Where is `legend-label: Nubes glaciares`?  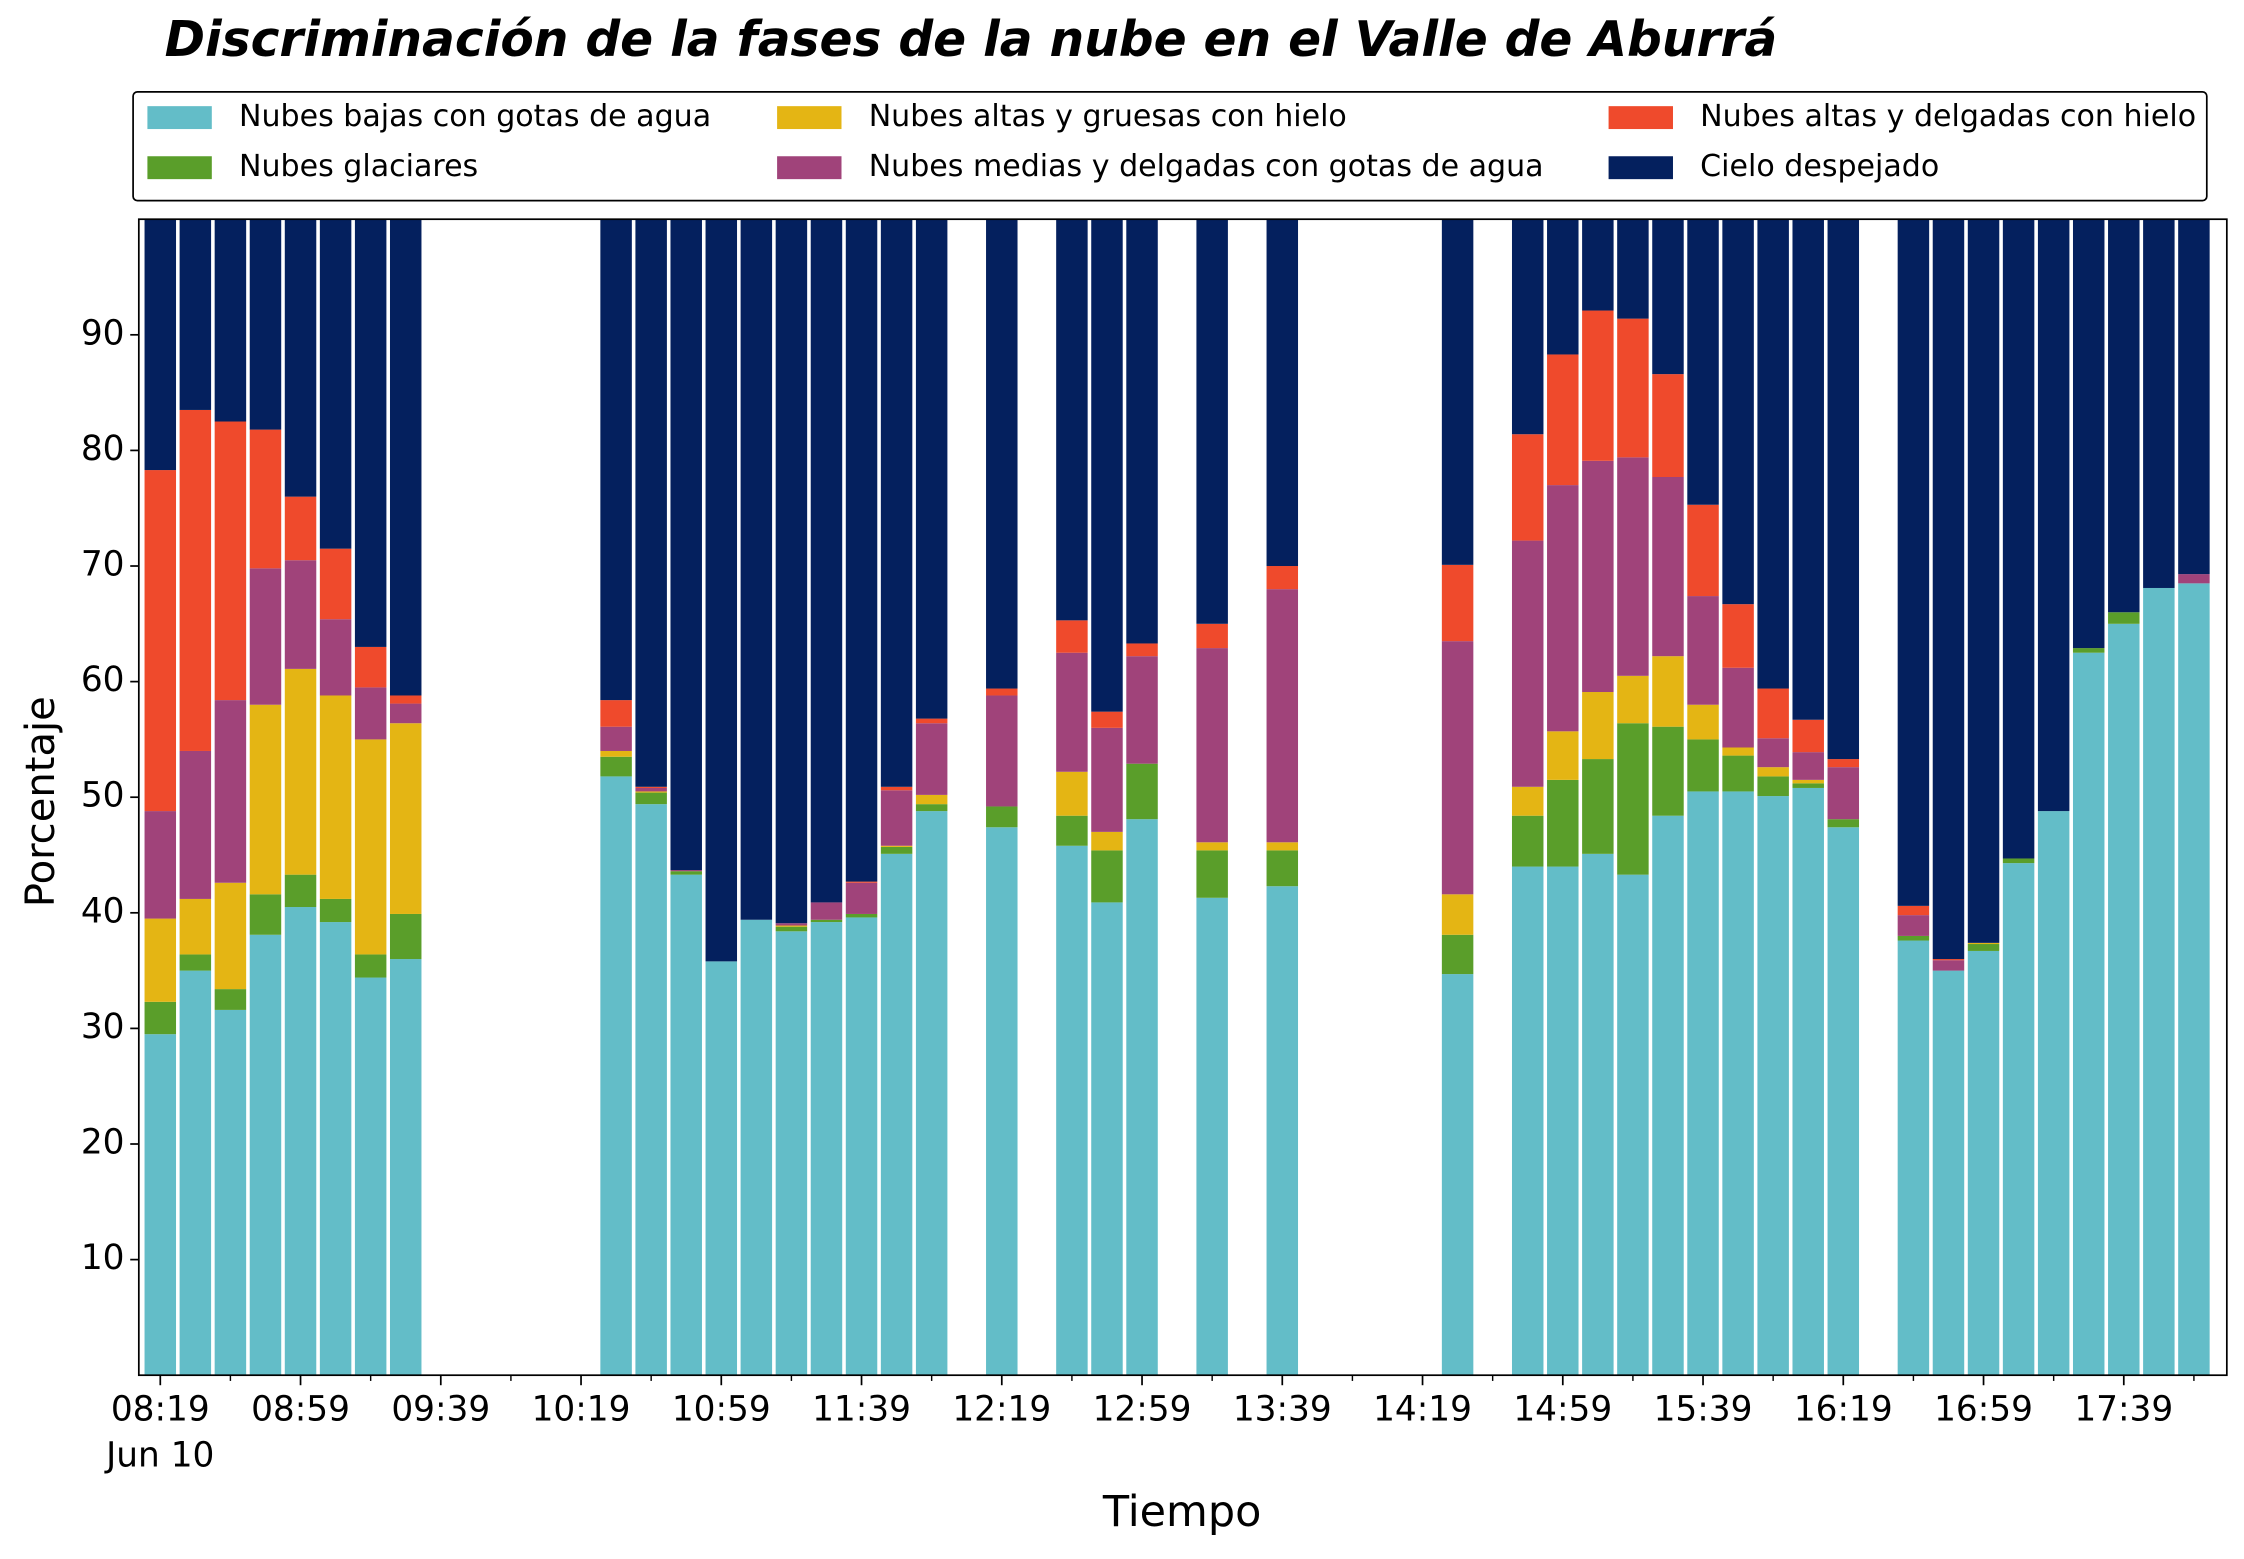 legend-label: Nubes glaciares is located at coordinates (358, 166).